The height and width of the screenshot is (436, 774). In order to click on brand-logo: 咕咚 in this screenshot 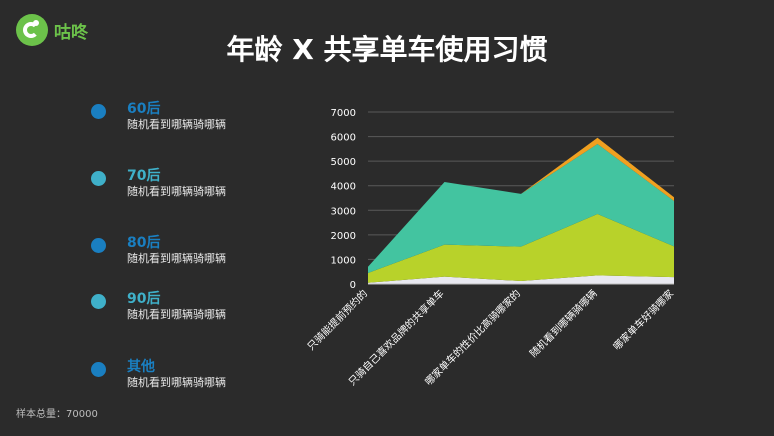, I will do `click(52, 30)`.